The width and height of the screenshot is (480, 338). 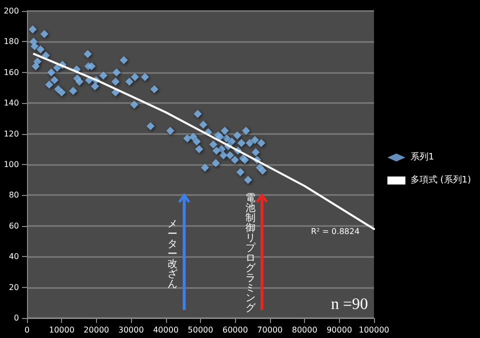 I want to click on y-tick-label: 100, so click(x=11, y=164).